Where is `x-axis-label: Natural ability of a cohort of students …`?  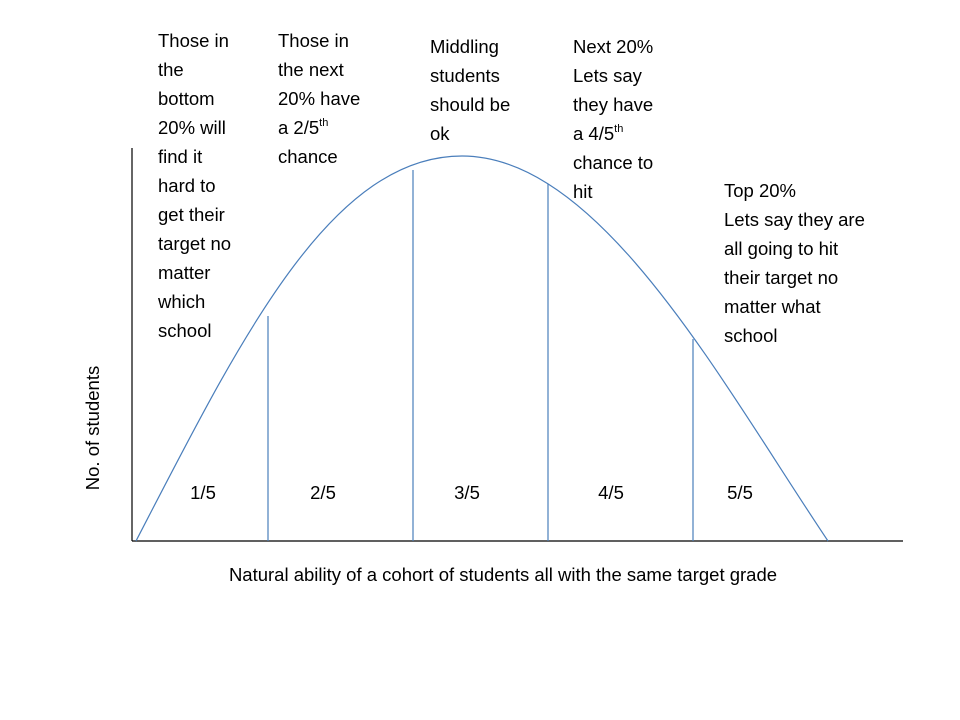 x-axis-label: Natural ability of a cohort of students … is located at coordinates (503, 574).